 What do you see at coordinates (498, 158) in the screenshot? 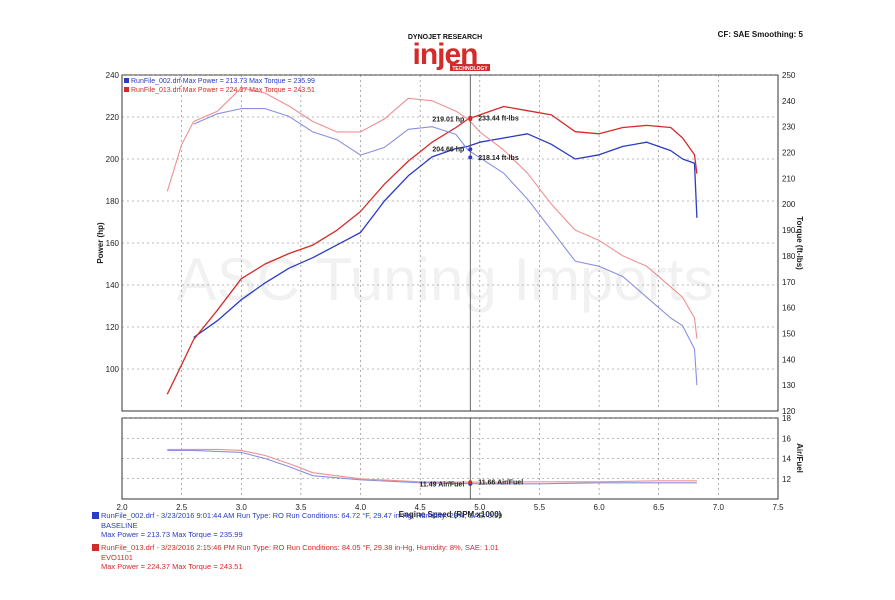
I see `annotation-label: 218.14 ft-lbs` at bounding box center [498, 158].